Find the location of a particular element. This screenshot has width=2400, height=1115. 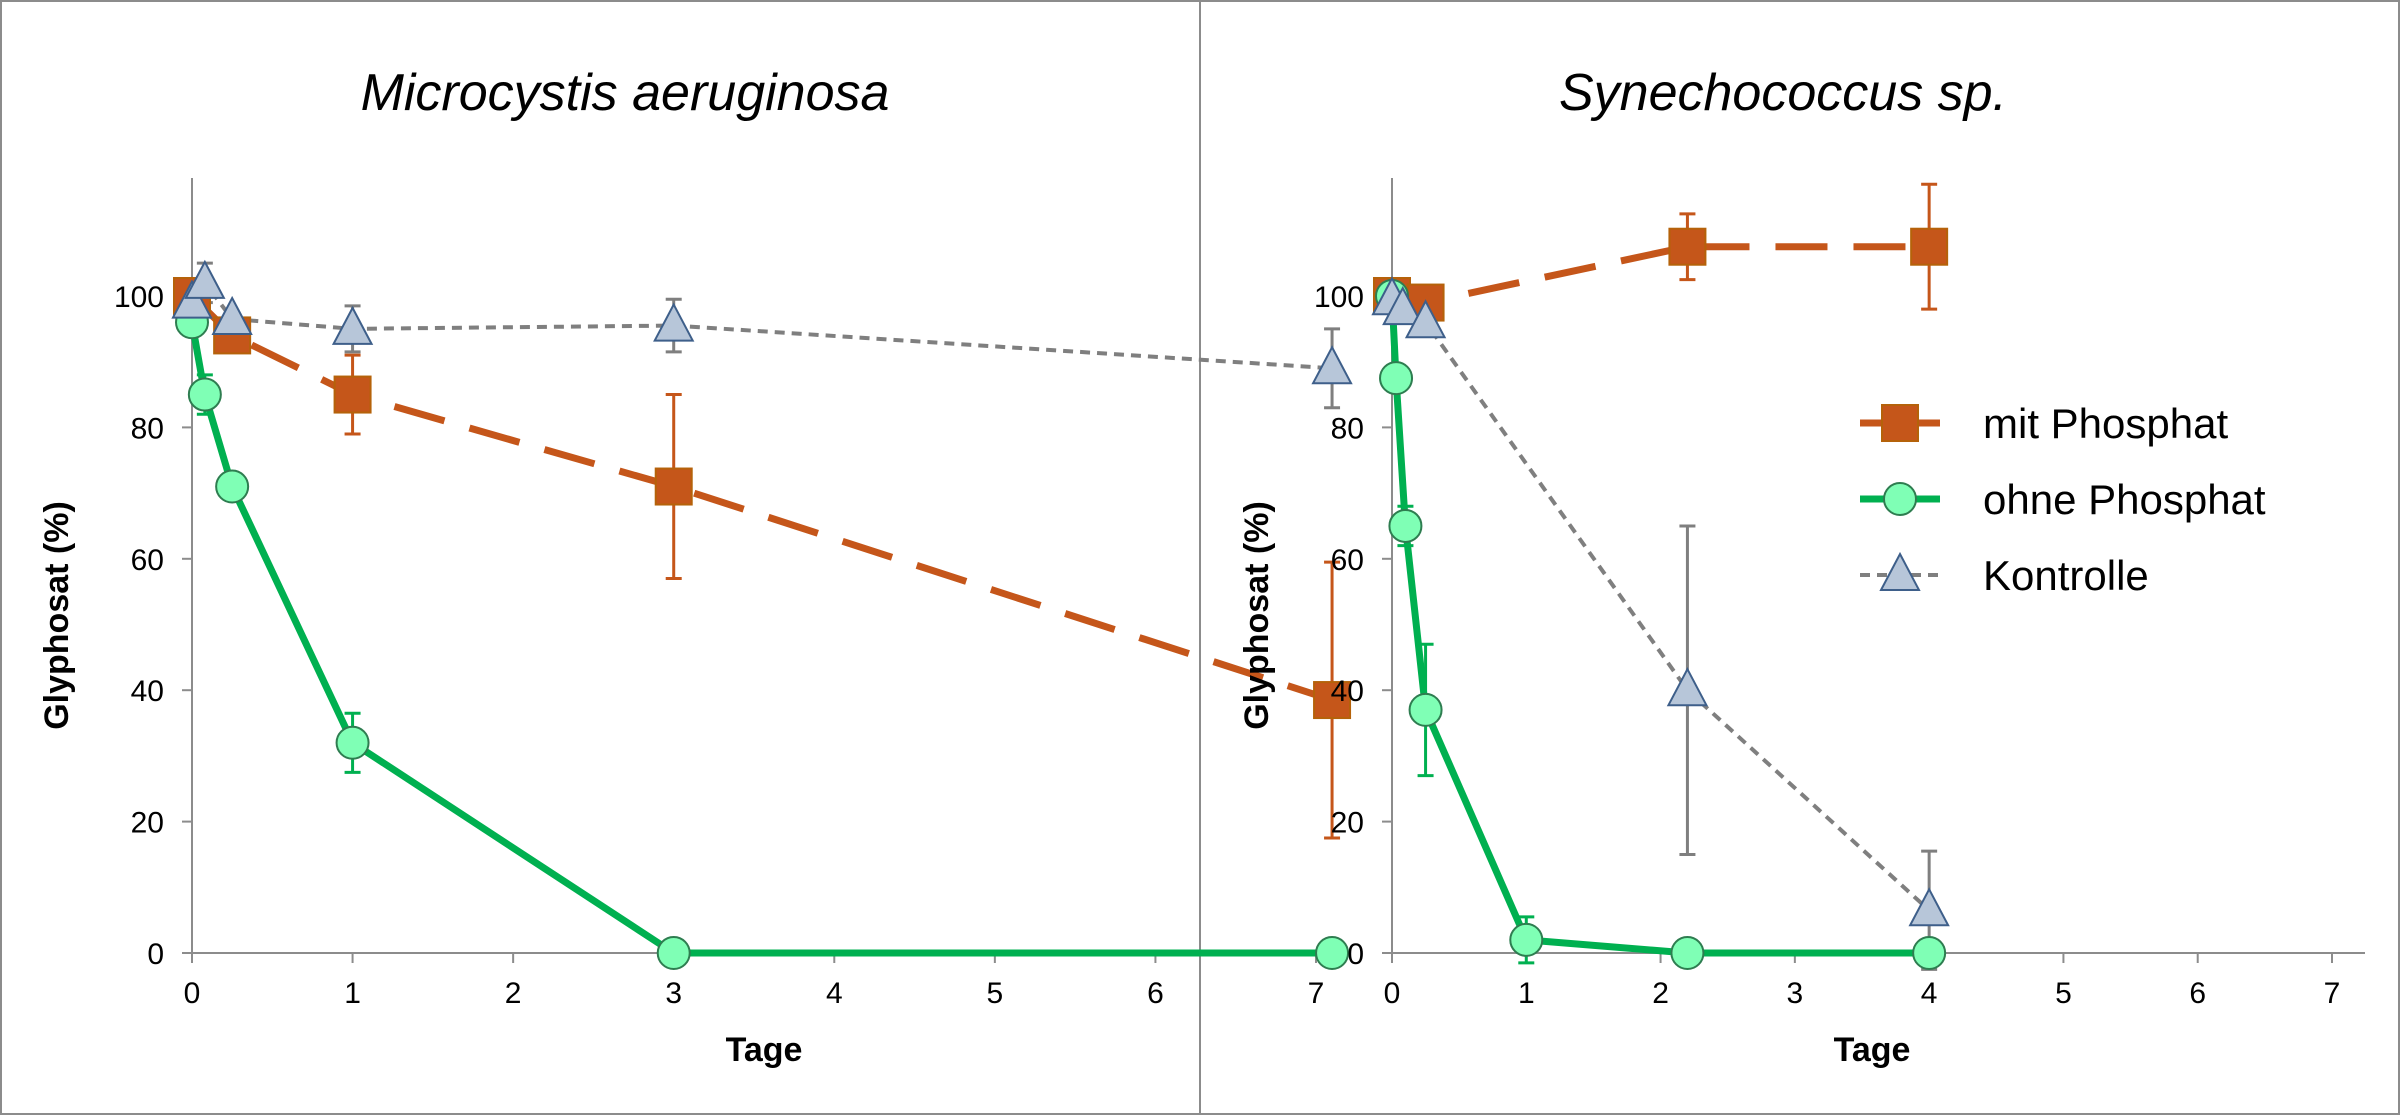

legend-item-circle: ohne Phosphat is located at coordinates (2063, 499).